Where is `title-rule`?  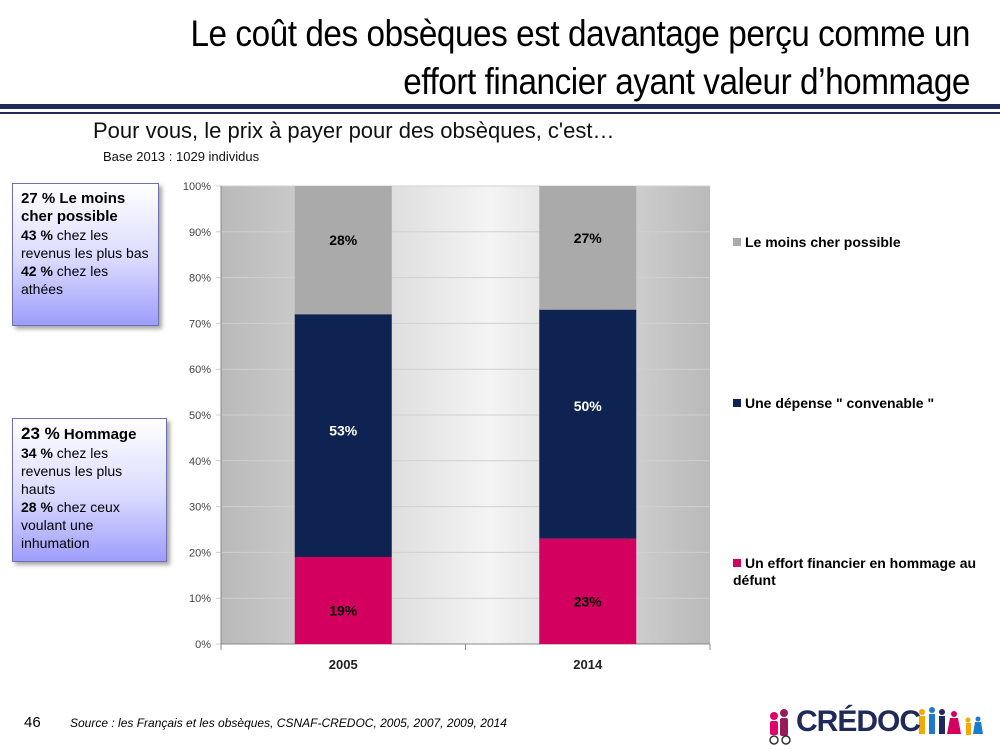 title-rule is located at coordinates (500, 106).